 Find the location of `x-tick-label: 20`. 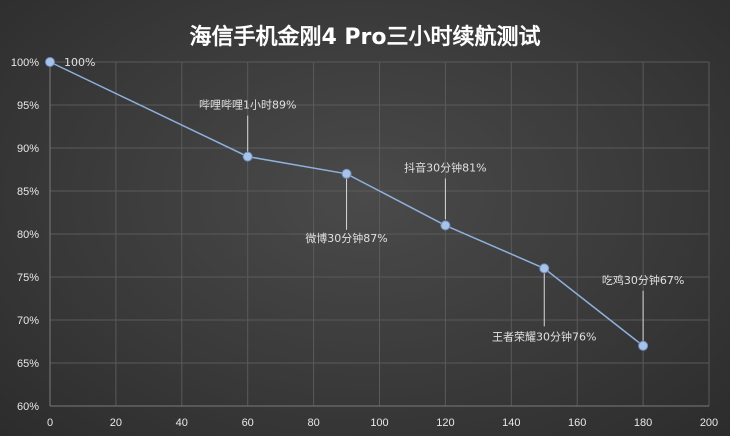

x-tick-label: 20 is located at coordinates (116, 423).